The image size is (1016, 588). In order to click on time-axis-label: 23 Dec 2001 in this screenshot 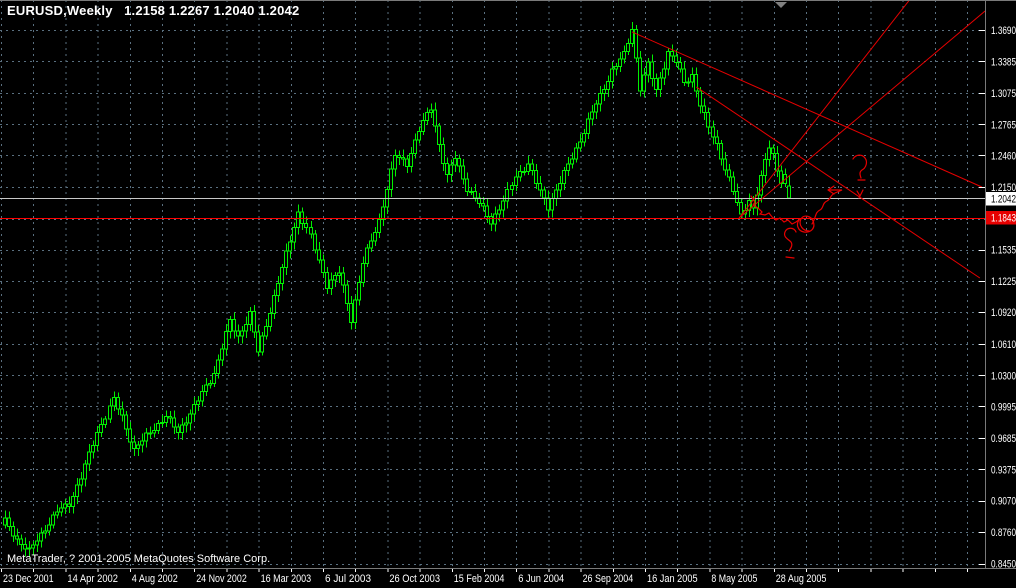, I will do `click(28, 579)`.